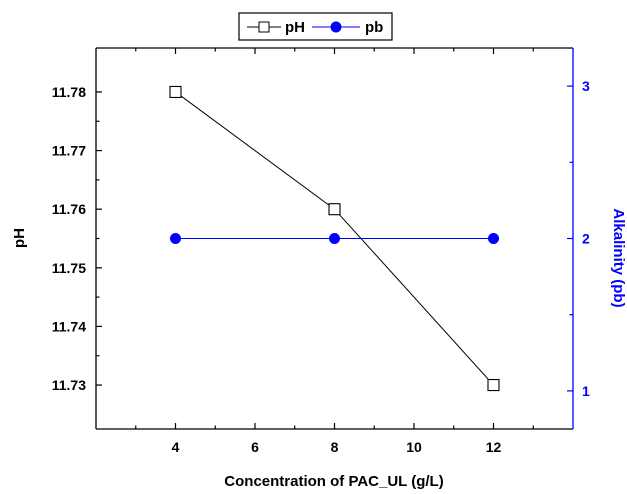  I want to click on y-axis-title-left: pH, so click(19, 238).